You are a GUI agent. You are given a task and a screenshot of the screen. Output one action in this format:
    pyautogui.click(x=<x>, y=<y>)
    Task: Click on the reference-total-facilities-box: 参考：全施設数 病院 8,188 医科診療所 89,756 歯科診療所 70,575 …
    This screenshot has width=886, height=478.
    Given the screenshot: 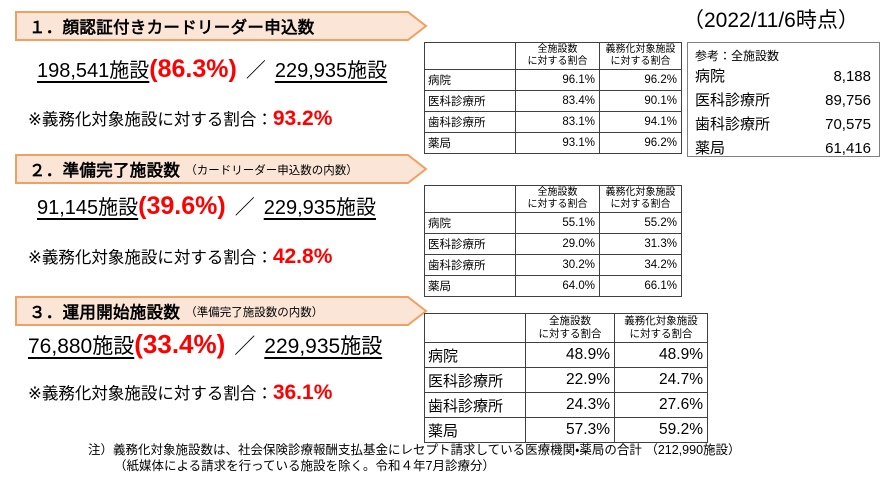 What is the action you would take?
    pyautogui.click(x=783, y=99)
    